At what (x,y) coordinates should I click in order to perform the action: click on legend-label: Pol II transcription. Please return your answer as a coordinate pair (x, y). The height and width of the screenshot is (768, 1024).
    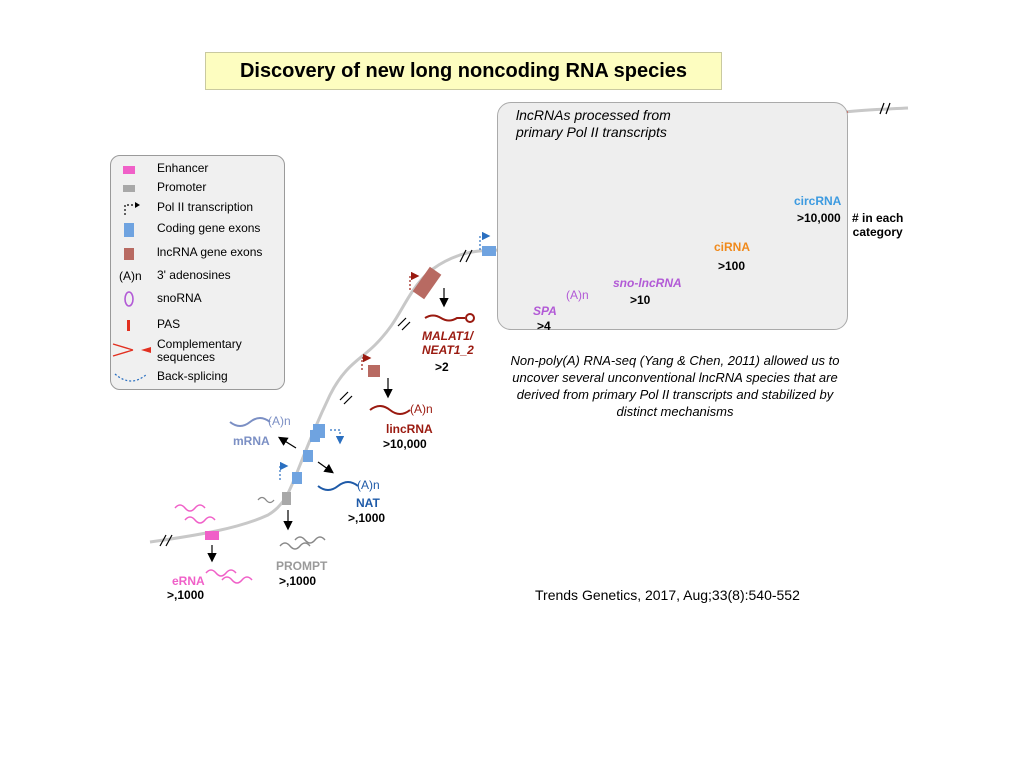
    Looking at the image, I should click on (205, 207).